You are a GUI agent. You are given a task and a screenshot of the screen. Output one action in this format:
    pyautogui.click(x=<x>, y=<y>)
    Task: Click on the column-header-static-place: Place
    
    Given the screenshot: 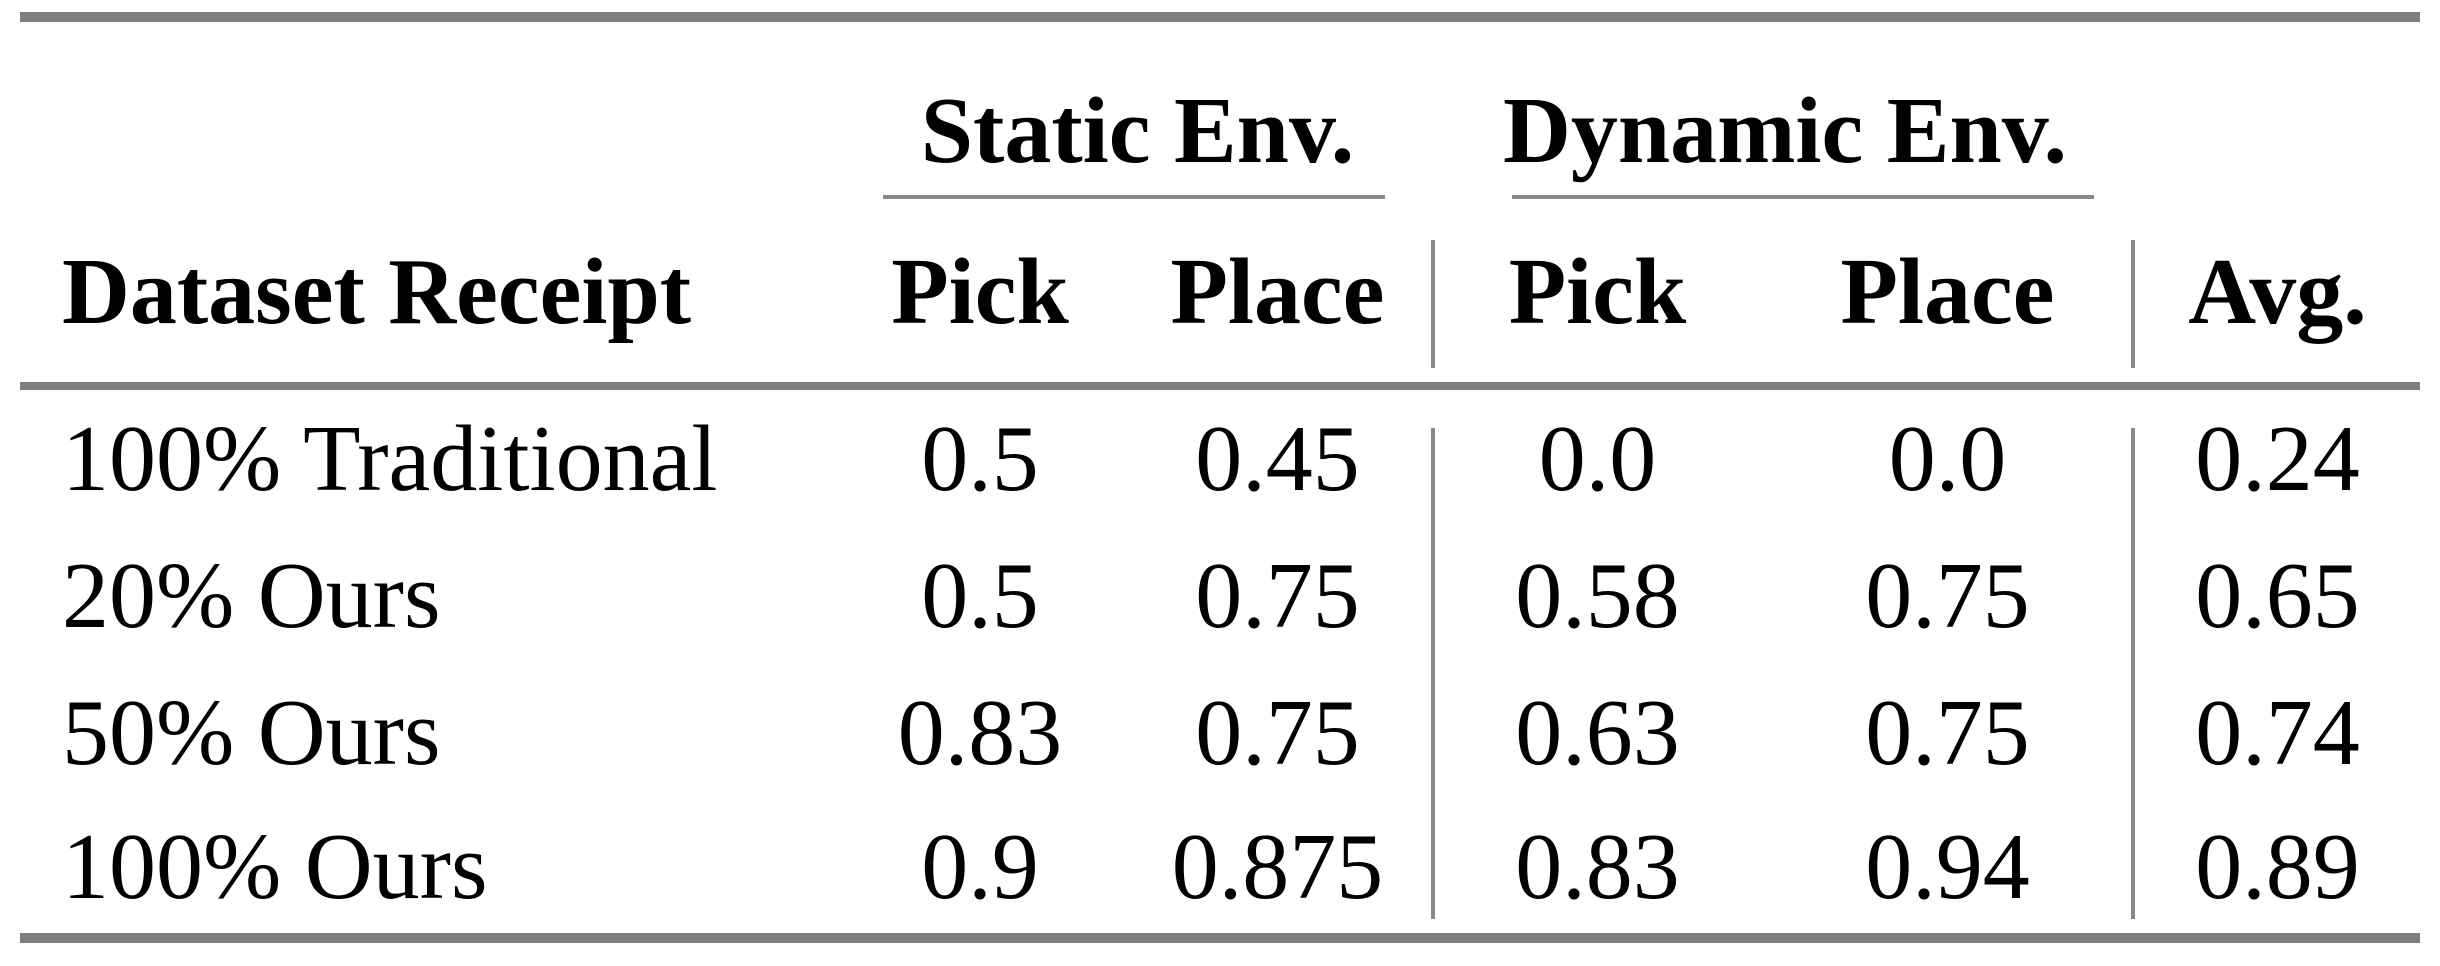 What is the action you would take?
    pyautogui.click(x=1277, y=292)
    